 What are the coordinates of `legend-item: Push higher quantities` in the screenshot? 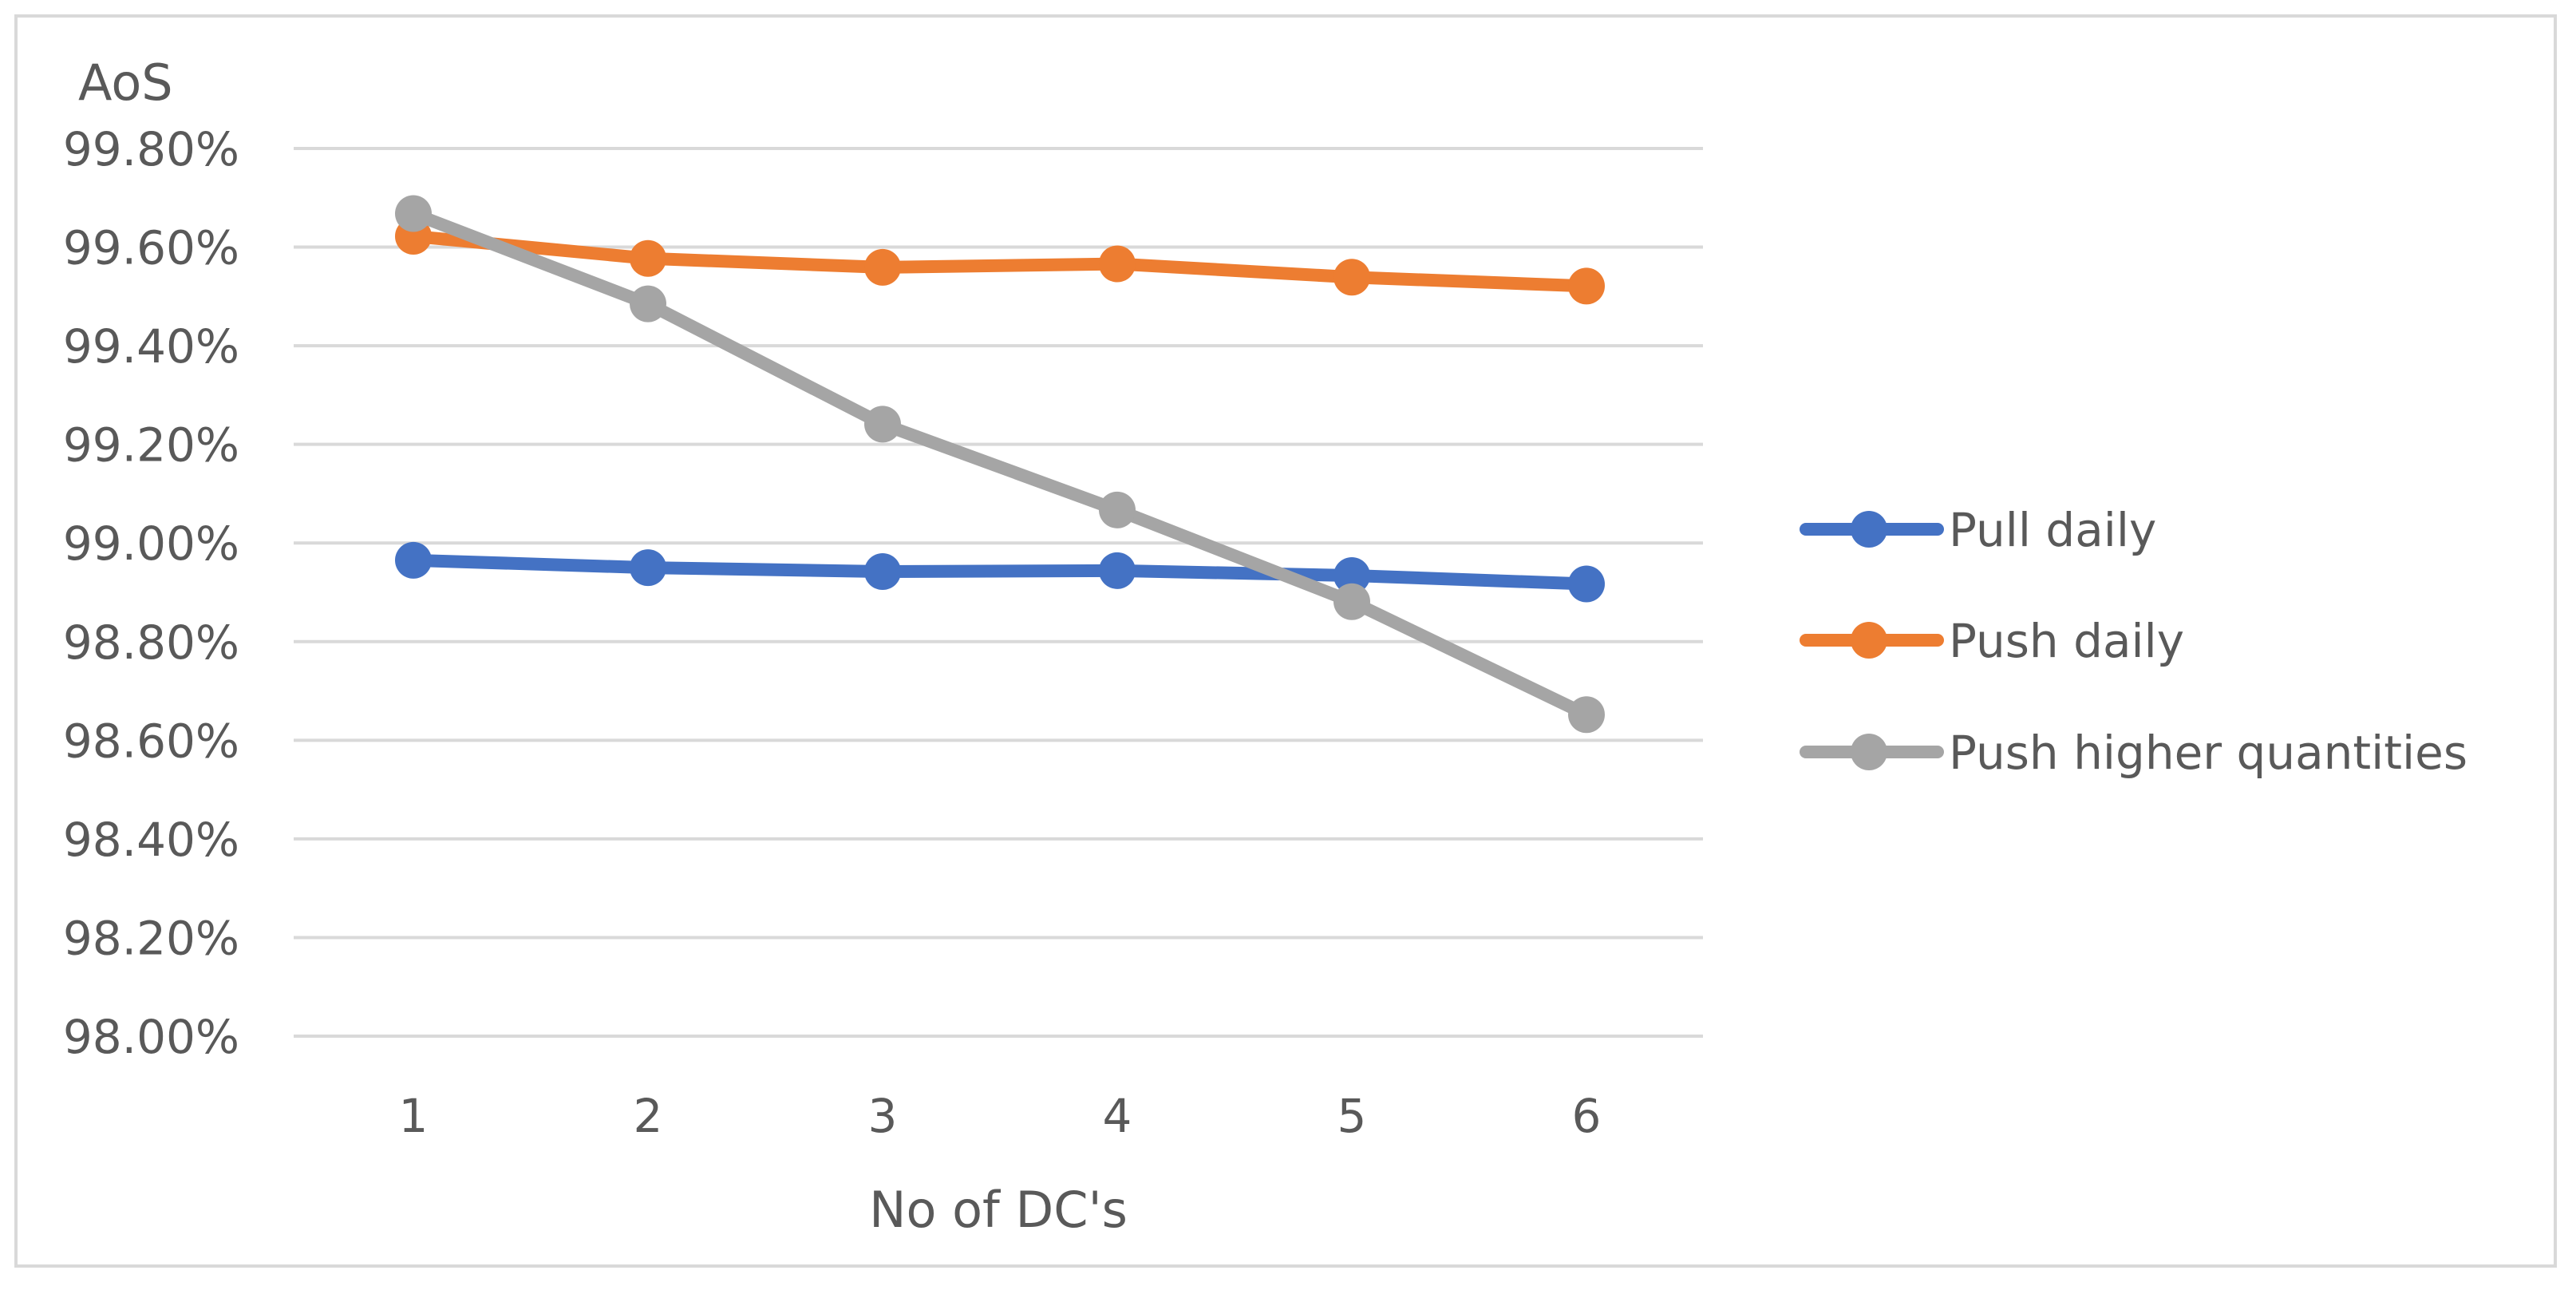 It's located at (2133, 753).